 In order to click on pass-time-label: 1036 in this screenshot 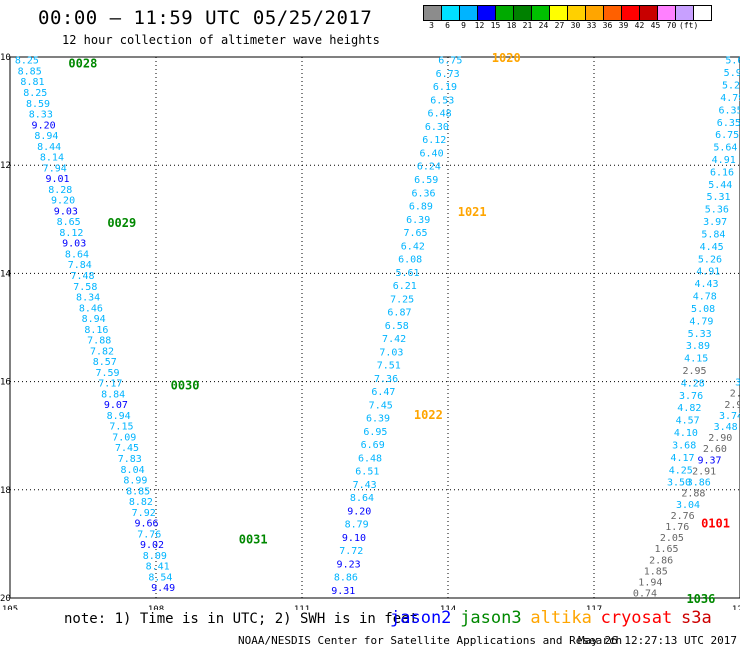, I will do `click(700, 599)`.